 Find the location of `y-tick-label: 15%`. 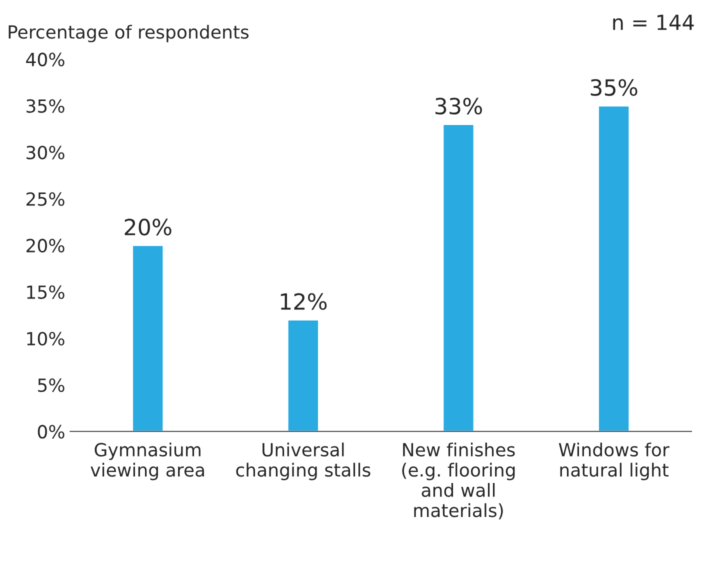

y-tick-label: 15% is located at coordinates (45, 292).